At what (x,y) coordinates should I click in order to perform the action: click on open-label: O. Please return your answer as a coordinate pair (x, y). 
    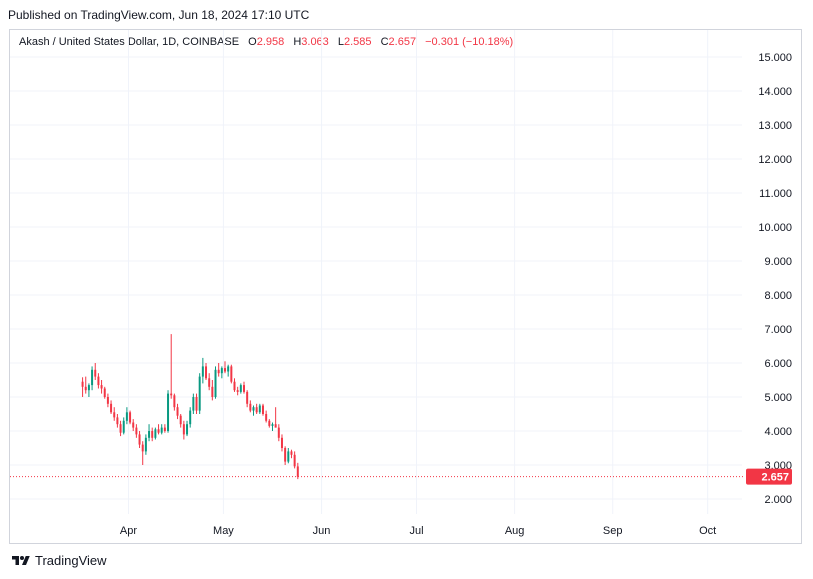
    Looking at the image, I should click on (252, 42).